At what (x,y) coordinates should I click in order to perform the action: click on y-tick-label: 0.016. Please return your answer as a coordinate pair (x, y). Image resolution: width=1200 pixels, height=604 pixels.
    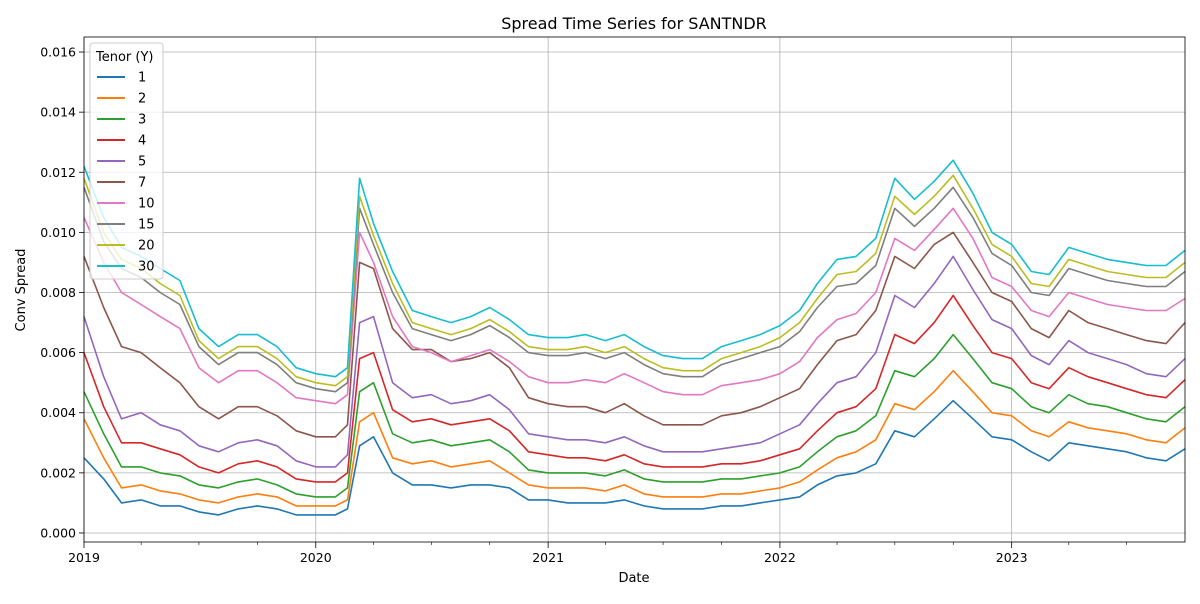
    Looking at the image, I should click on (58, 52).